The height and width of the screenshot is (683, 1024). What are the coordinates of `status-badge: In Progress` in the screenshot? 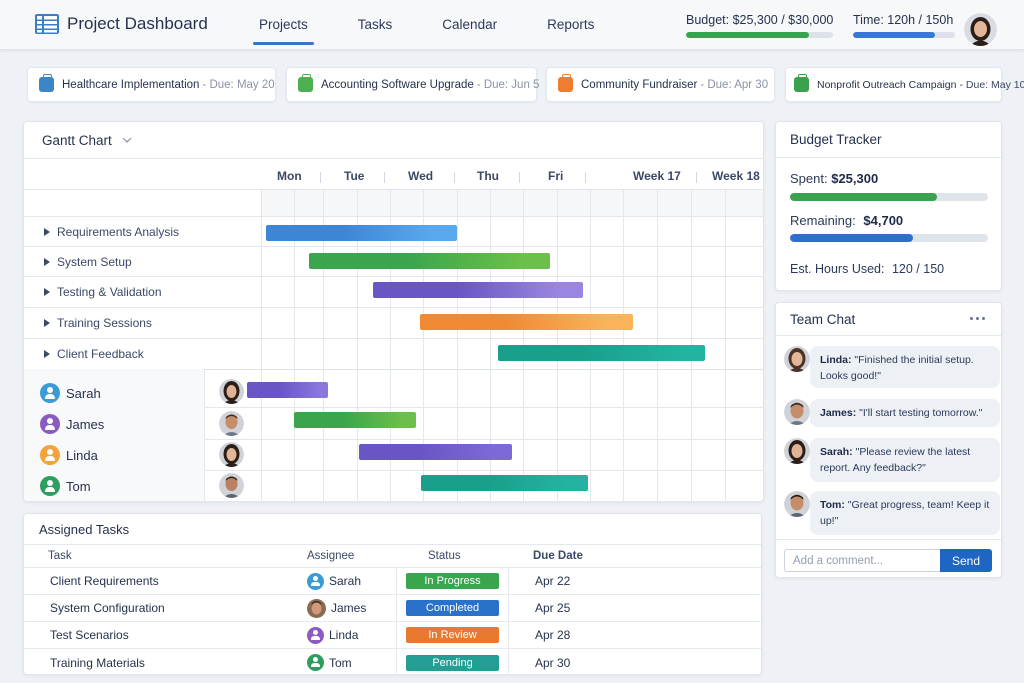 It's located at (452, 581).